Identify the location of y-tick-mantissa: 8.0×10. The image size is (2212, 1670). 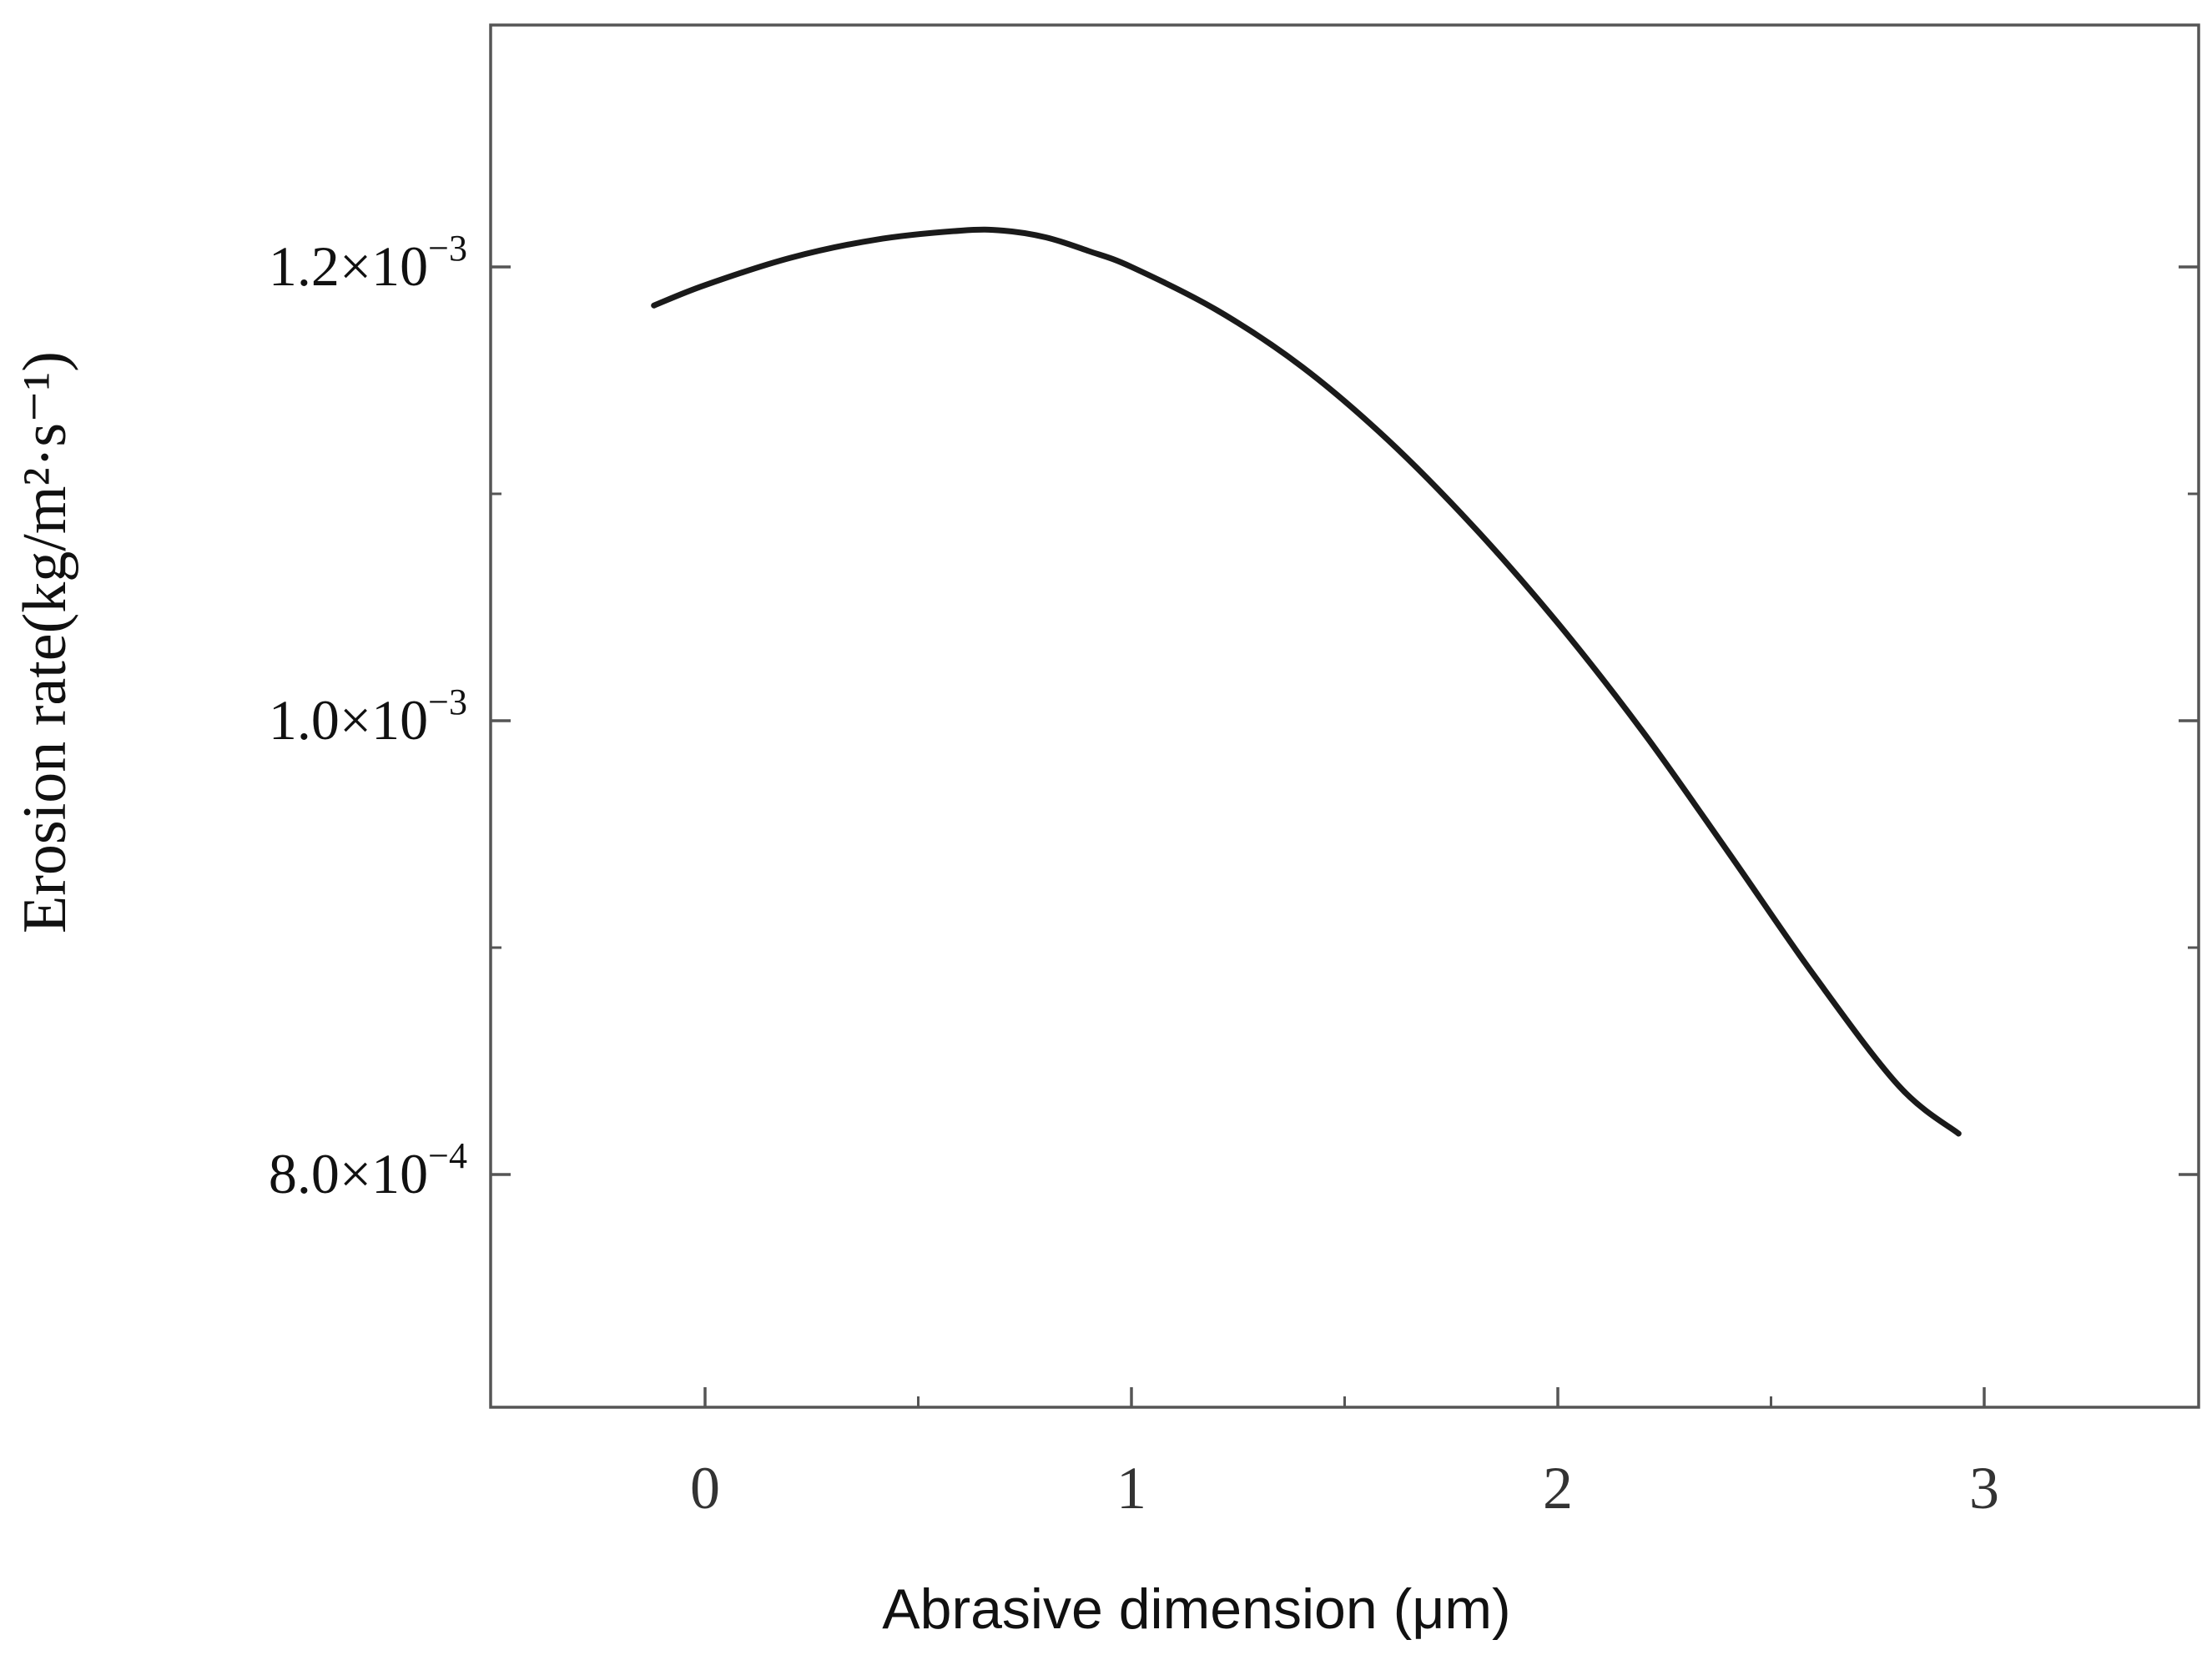
(349, 1173).